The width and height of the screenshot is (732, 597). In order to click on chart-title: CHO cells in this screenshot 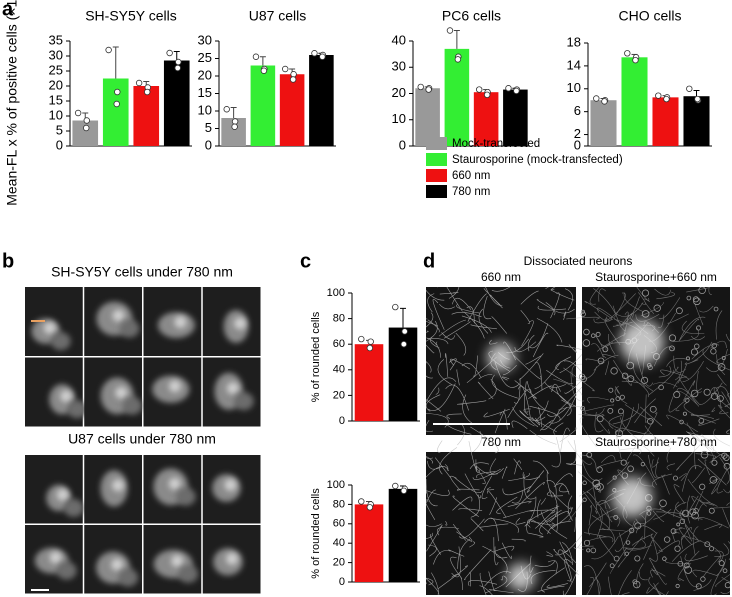, I will do `click(649, 16)`.